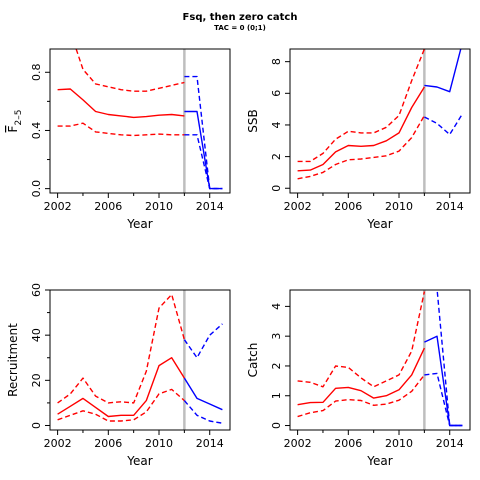  I want to click on y-tick-label: 8, so click(276, 61).